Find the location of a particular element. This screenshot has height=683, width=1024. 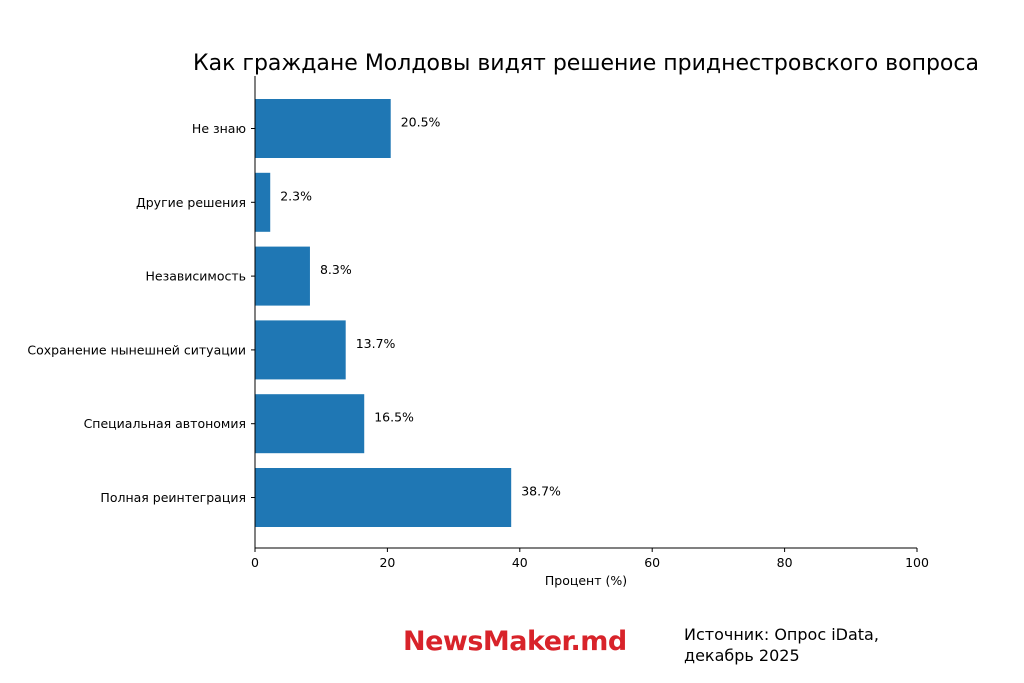

x-tick-label-3: 60 is located at coordinates (652, 562).